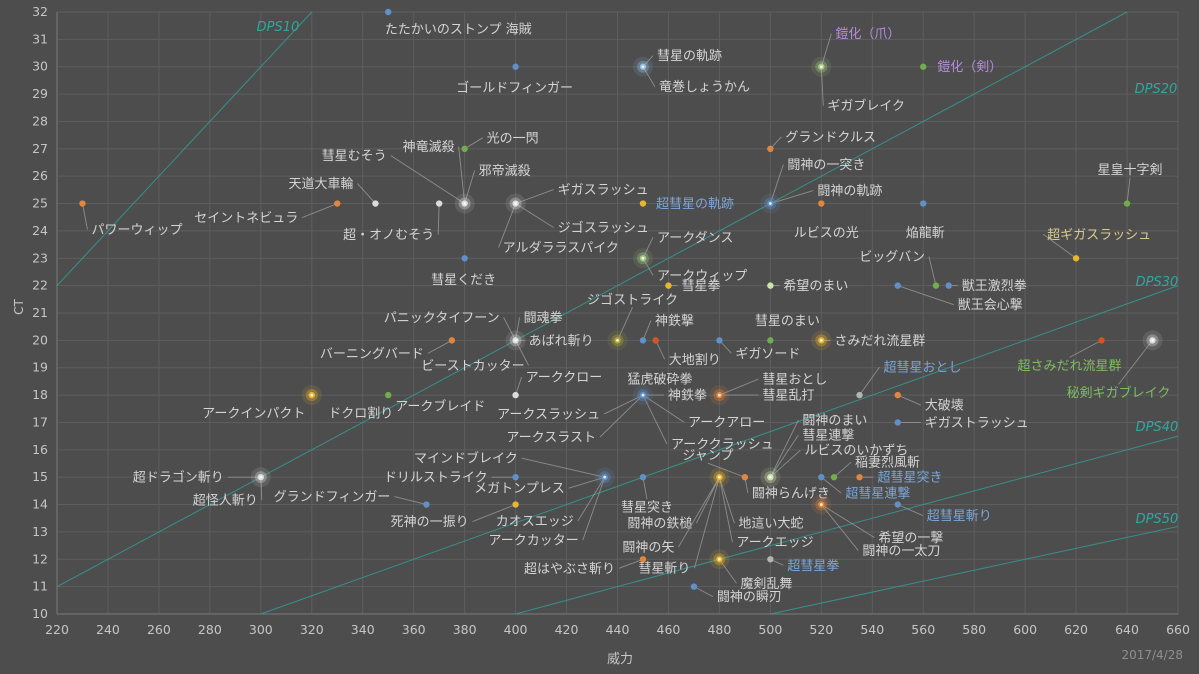 The width and height of the screenshot is (1199, 674). I want to click on x-tick-label: 500, so click(770, 629).